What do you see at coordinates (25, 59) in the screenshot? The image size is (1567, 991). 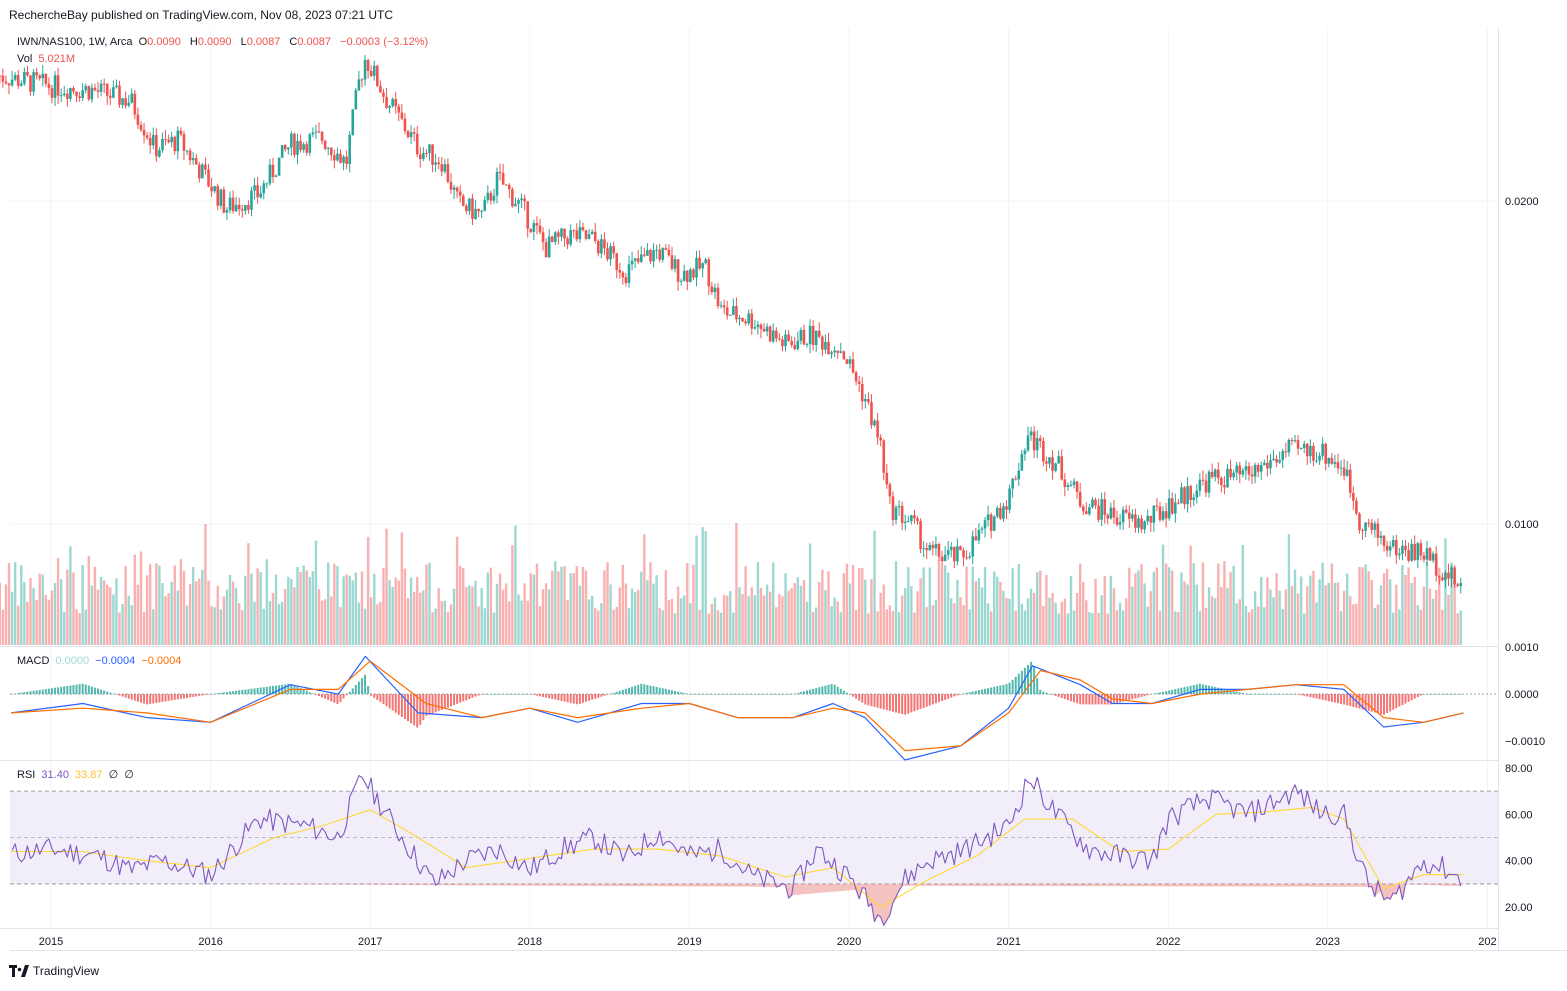 I see `volume-label: Vol` at bounding box center [25, 59].